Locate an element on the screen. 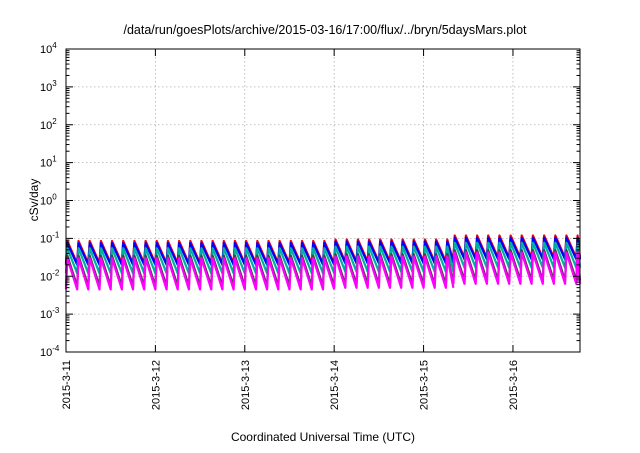 Image resolution: width=640 pixels, height=453 pixels. x-tick-label: 2015-3-14 is located at coordinates (335, 385).